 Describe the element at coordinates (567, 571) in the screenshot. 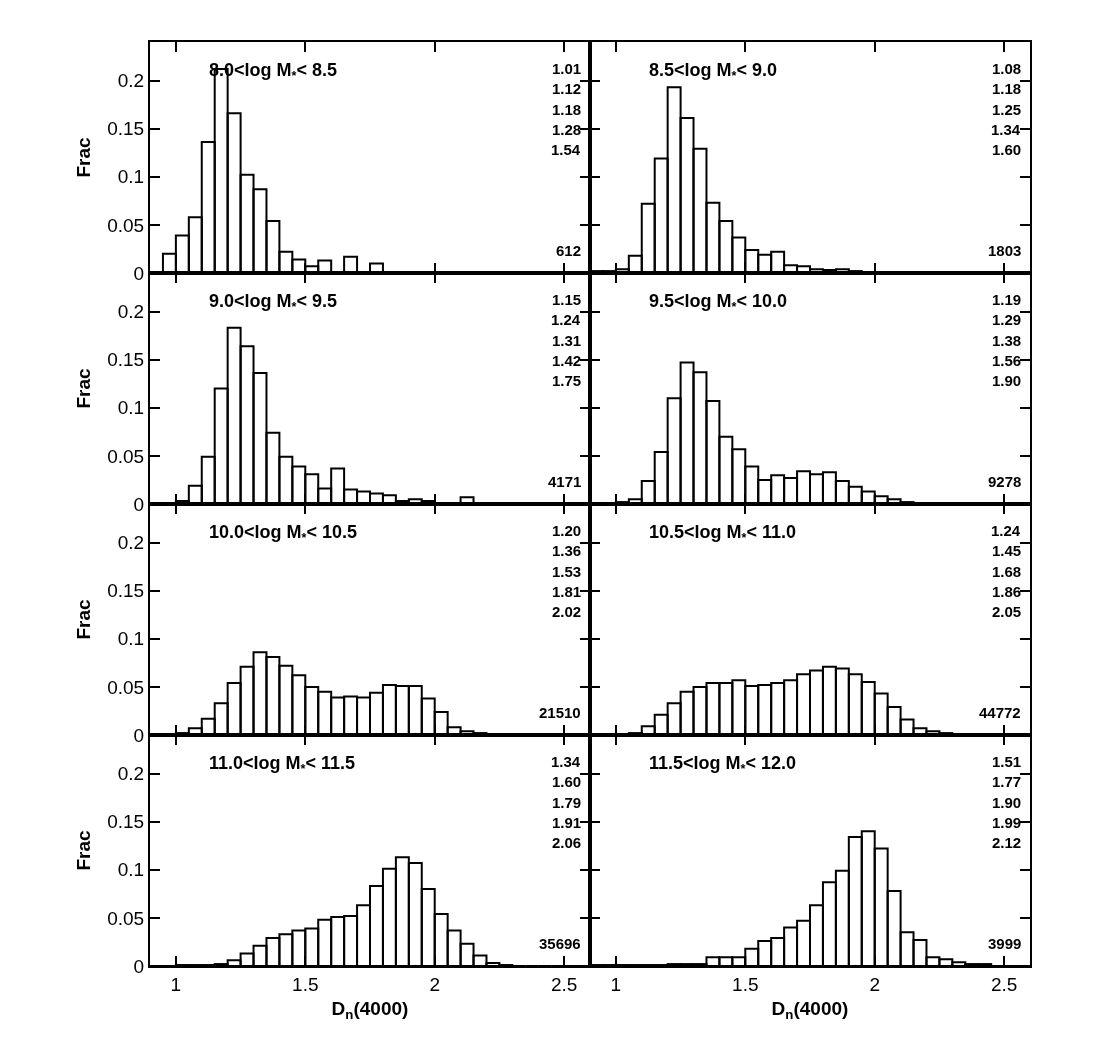

I see `annotation: 1.53` at that location.